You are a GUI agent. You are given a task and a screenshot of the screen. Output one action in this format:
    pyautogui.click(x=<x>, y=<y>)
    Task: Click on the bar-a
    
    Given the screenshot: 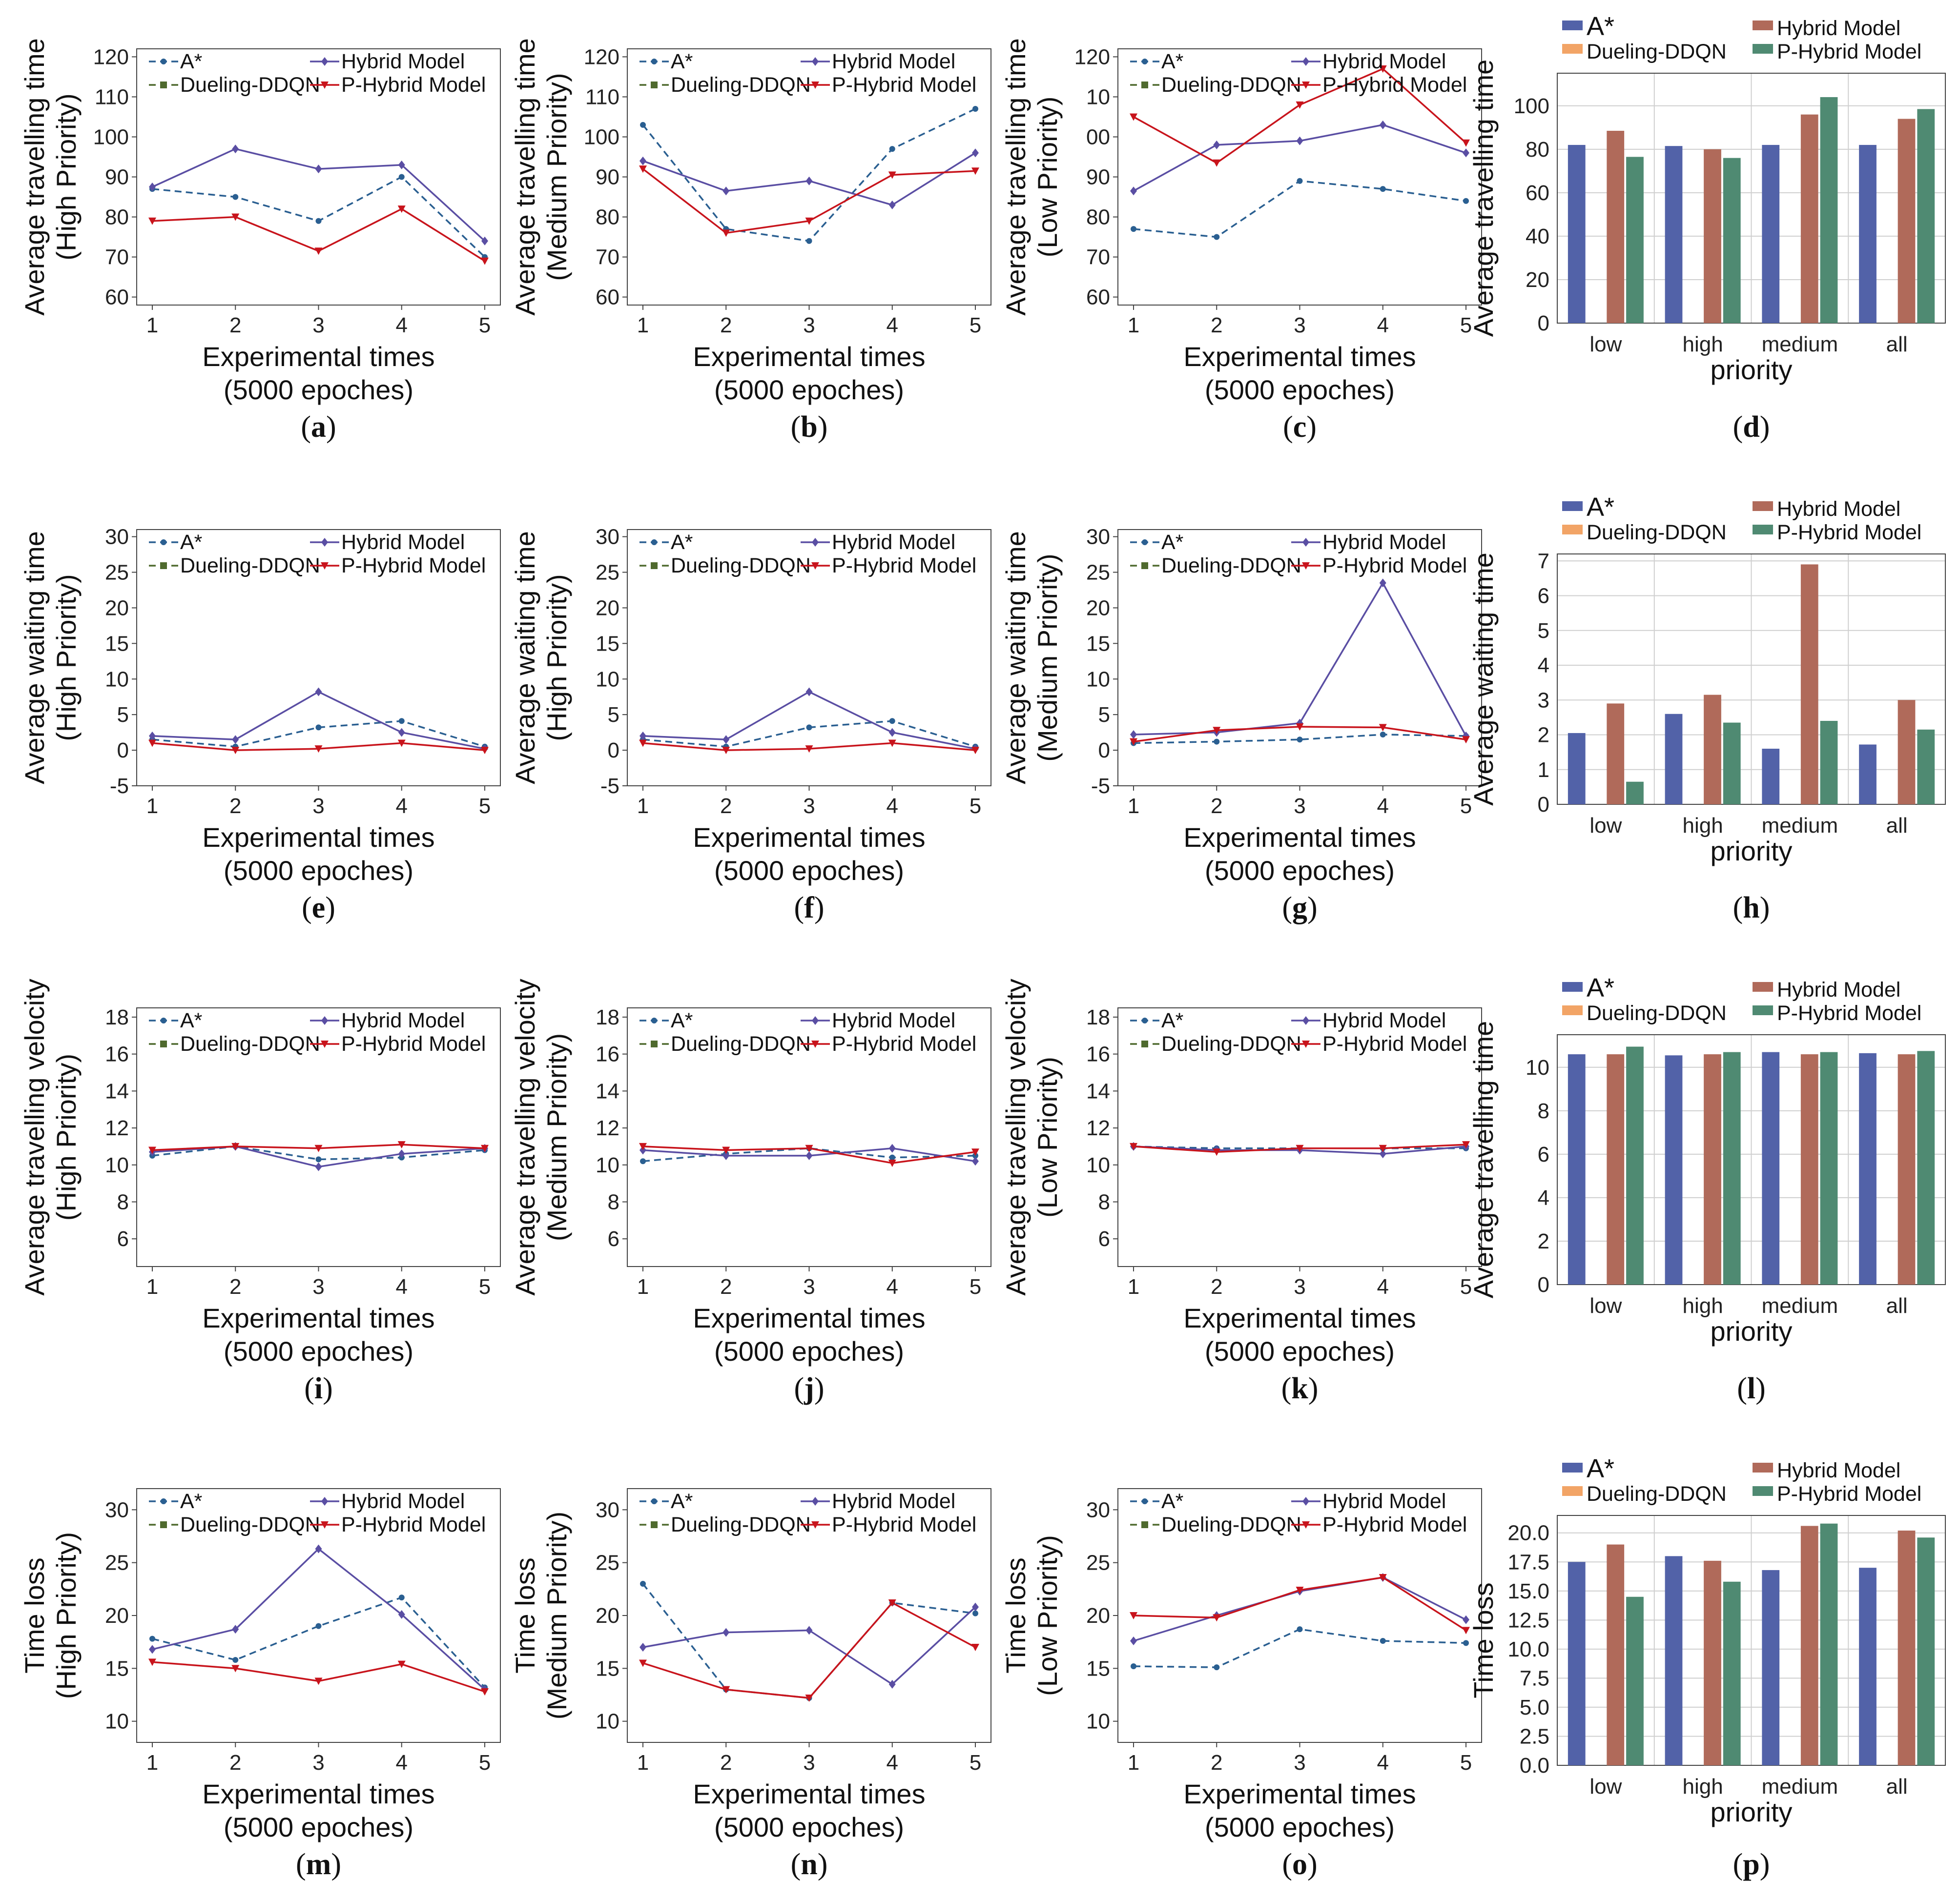 What is the action you would take?
    pyautogui.click(x=1674, y=759)
    